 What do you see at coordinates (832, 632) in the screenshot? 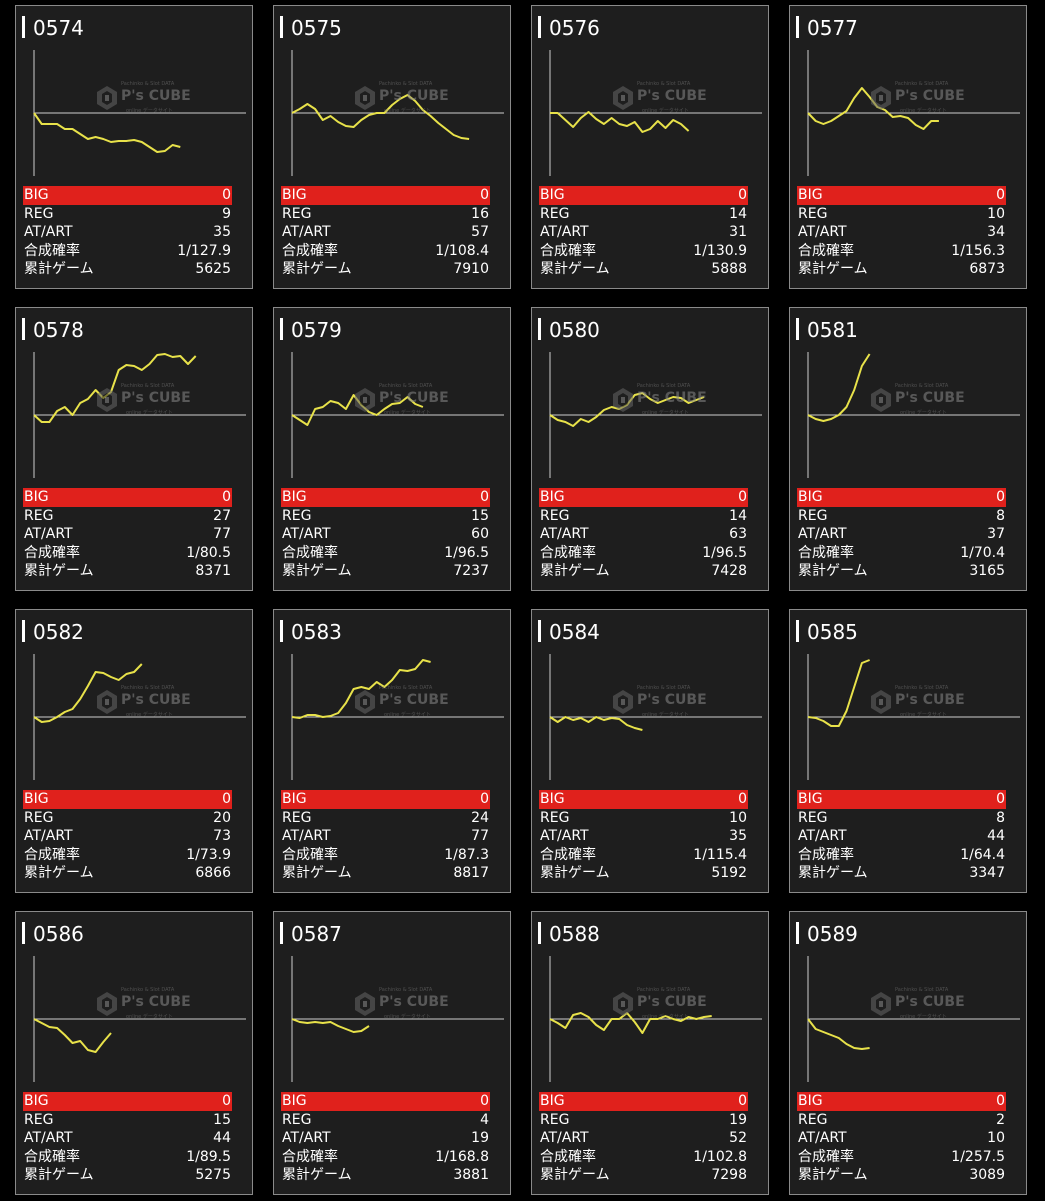
I see `machine-number: 0585` at bounding box center [832, 632].